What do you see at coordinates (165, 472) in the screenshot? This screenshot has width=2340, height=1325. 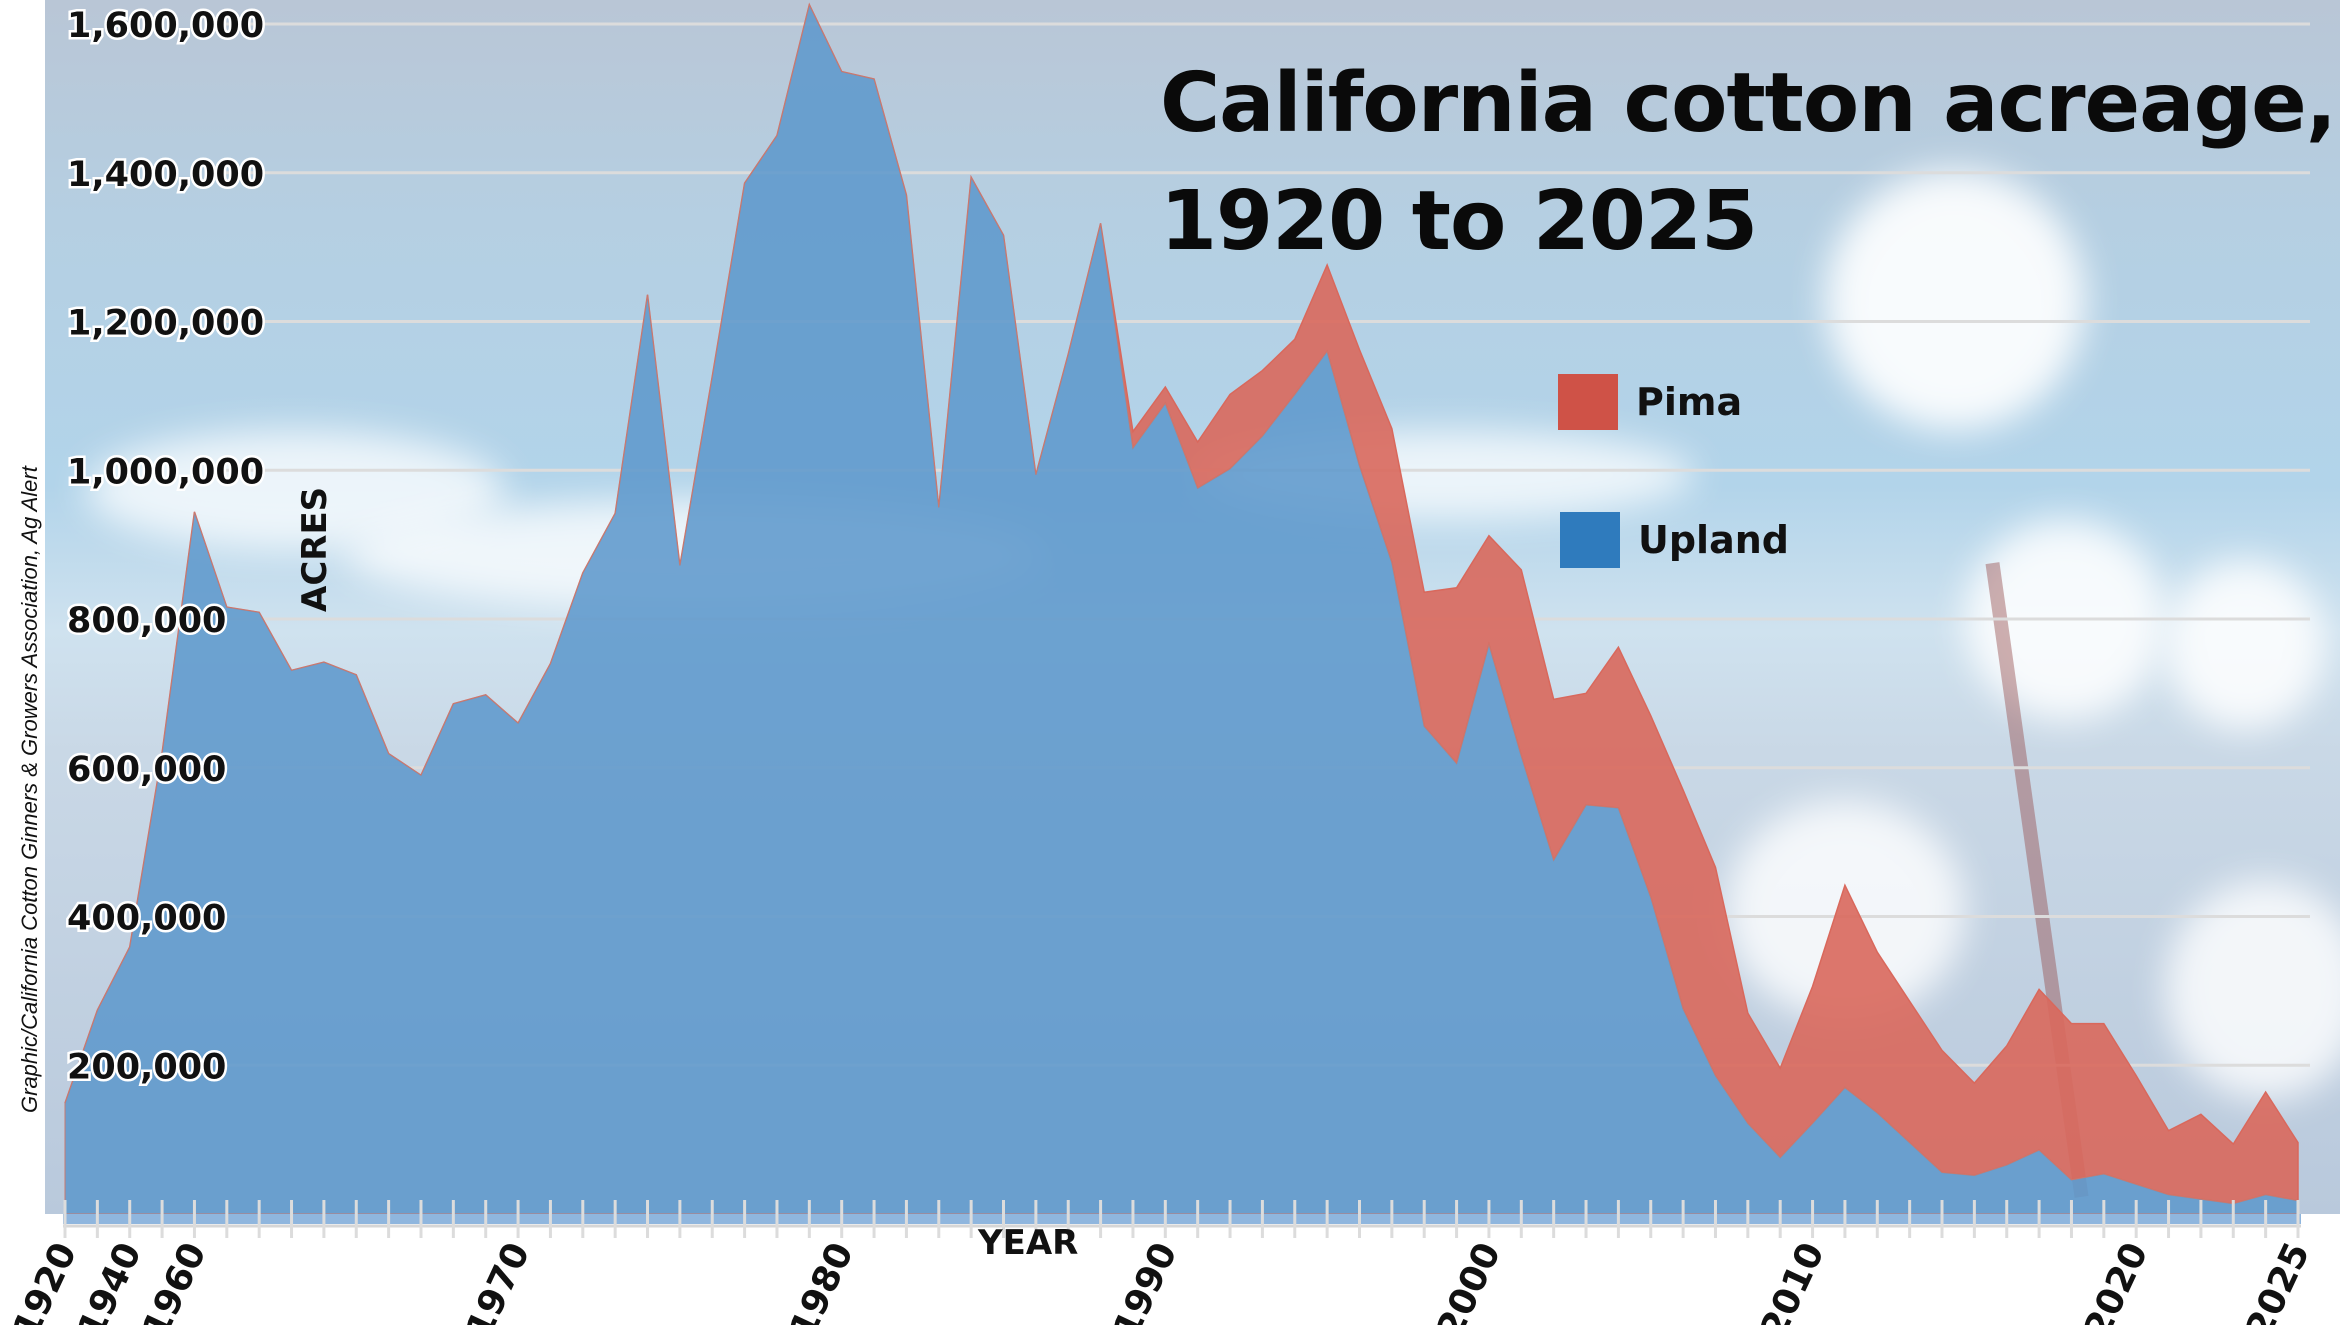 I see `y-tick-label: 1,000,000` at bounding box center [165, 472].